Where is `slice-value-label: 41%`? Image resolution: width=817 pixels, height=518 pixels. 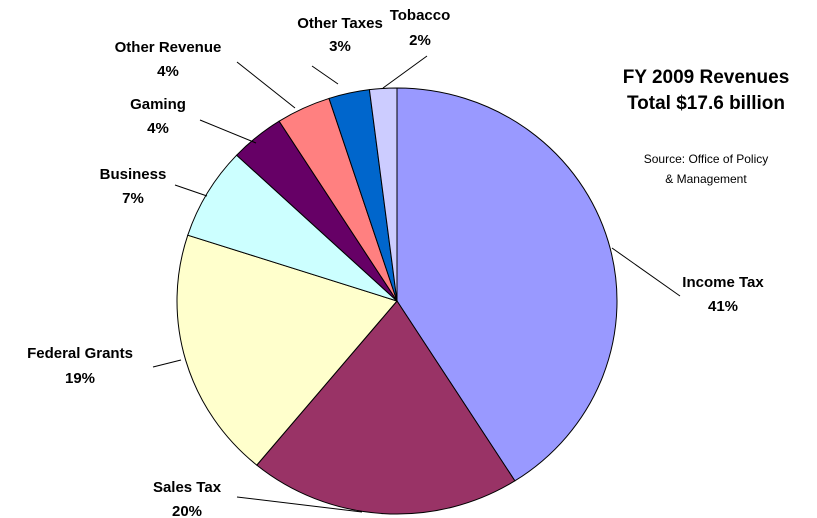
slice-value-label: 41% is located at coordinates (723, 306).